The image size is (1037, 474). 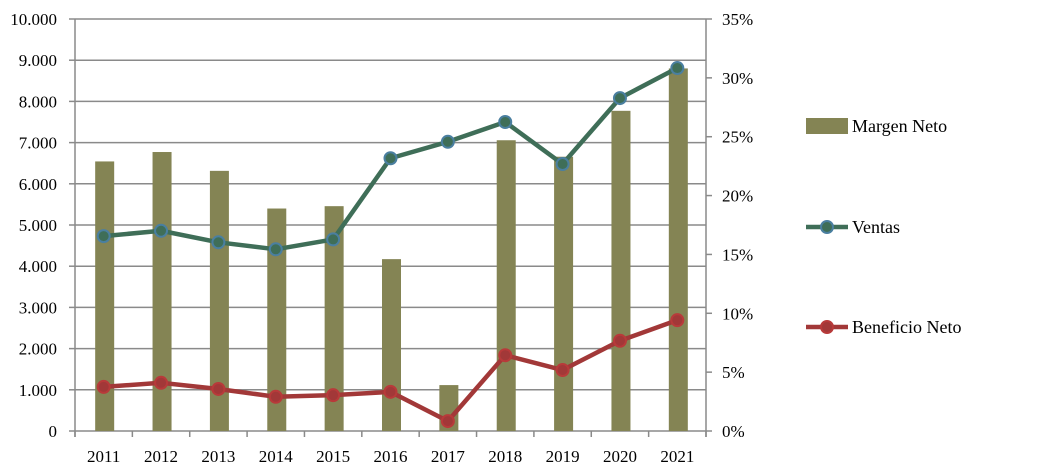 What do you see at coordinates (737, 19) in the screenshot?
I see `right-tick-label: 35%` at bounding box center [737, 19].